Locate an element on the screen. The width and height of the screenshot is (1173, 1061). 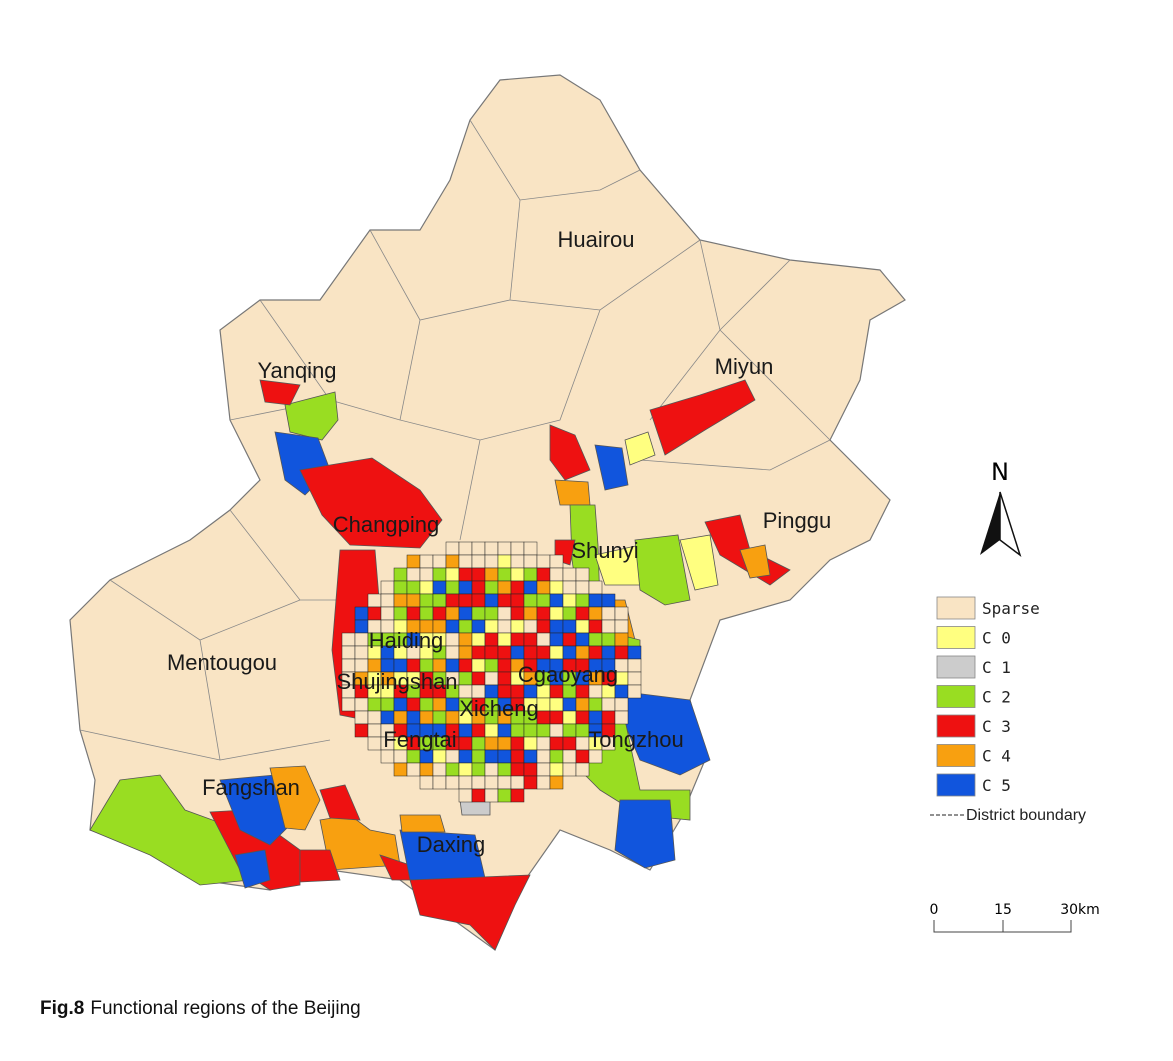
district-label: Xicheng is located at coordinates (499, 708).